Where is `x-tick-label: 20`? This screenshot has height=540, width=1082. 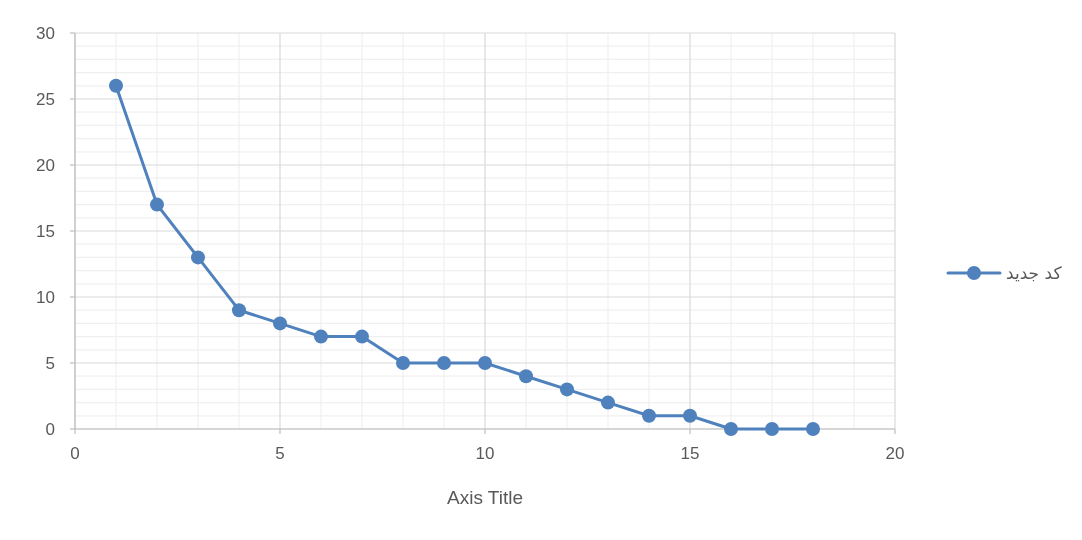 x-tick-label: 20 is located at coordinates (895, 453).